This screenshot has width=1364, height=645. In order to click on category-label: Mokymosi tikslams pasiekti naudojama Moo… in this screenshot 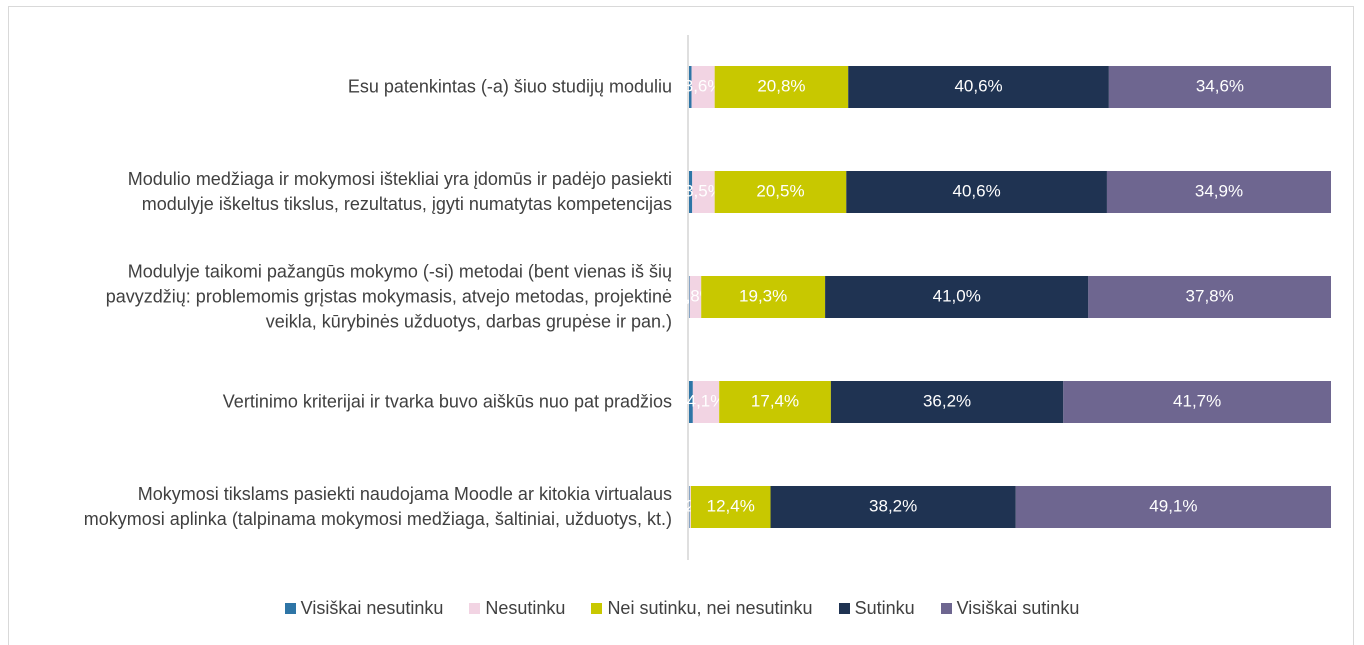, I will do `click(377, 506)`.